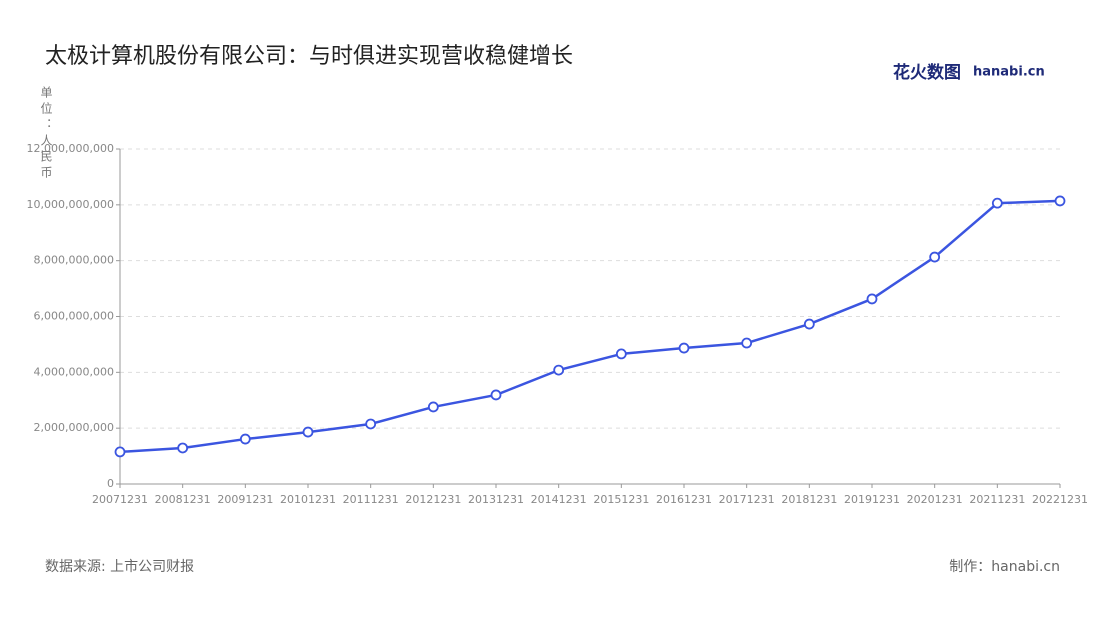 This screenshot has height=620, width=1100. What do you see at coordinates (74, 427) in the screenshot?
I see `y-tick-label: 2,000,000,000` at bounding box center [74, 427].